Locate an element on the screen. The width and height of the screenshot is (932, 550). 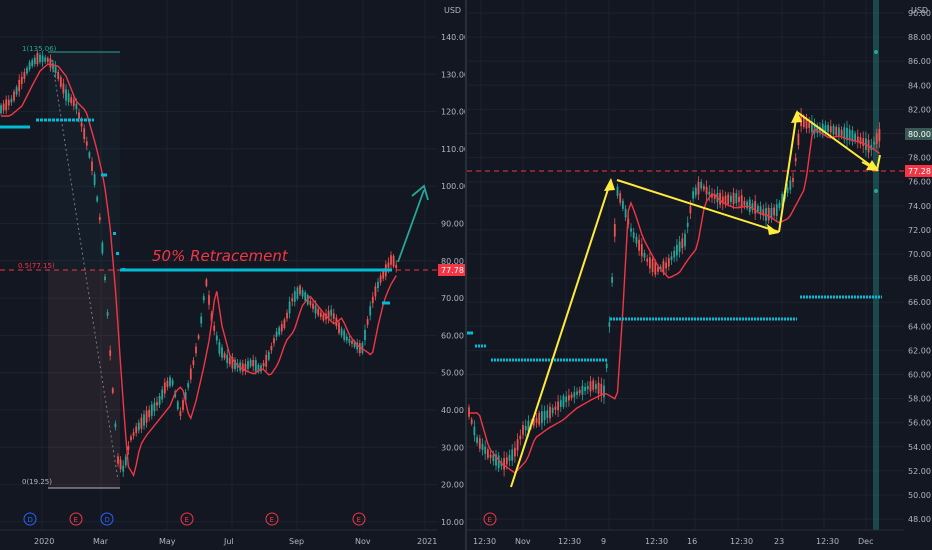
retracement-annotation: 50% Retracement is located at coordinates (220, 256).